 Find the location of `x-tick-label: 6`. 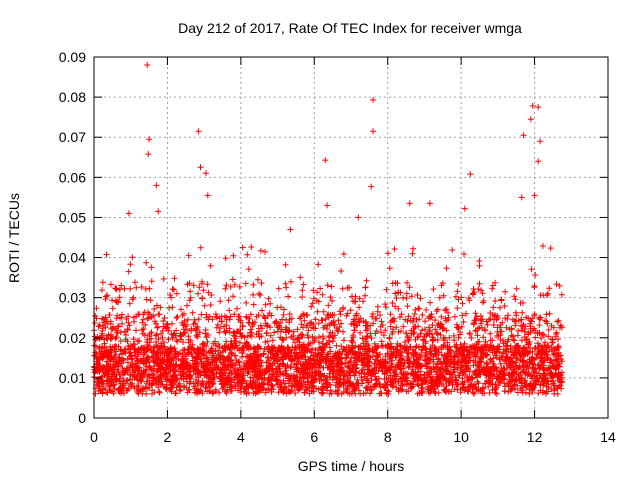

x-tick-label: 6 is located at coordinates (314, 437).